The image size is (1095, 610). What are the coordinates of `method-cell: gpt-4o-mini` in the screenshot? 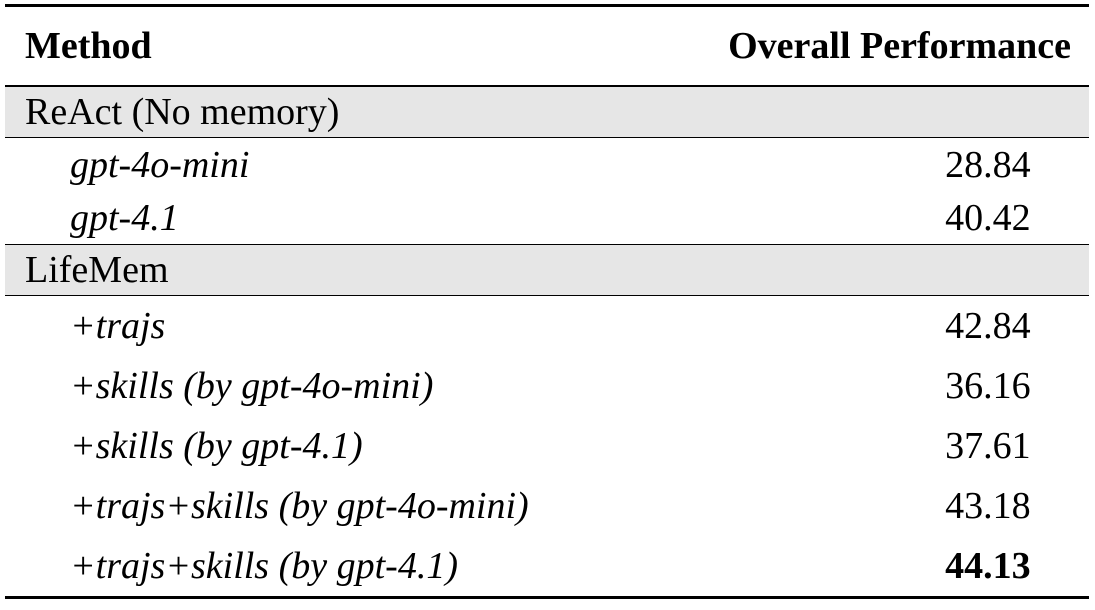 It's located at (160, 164).